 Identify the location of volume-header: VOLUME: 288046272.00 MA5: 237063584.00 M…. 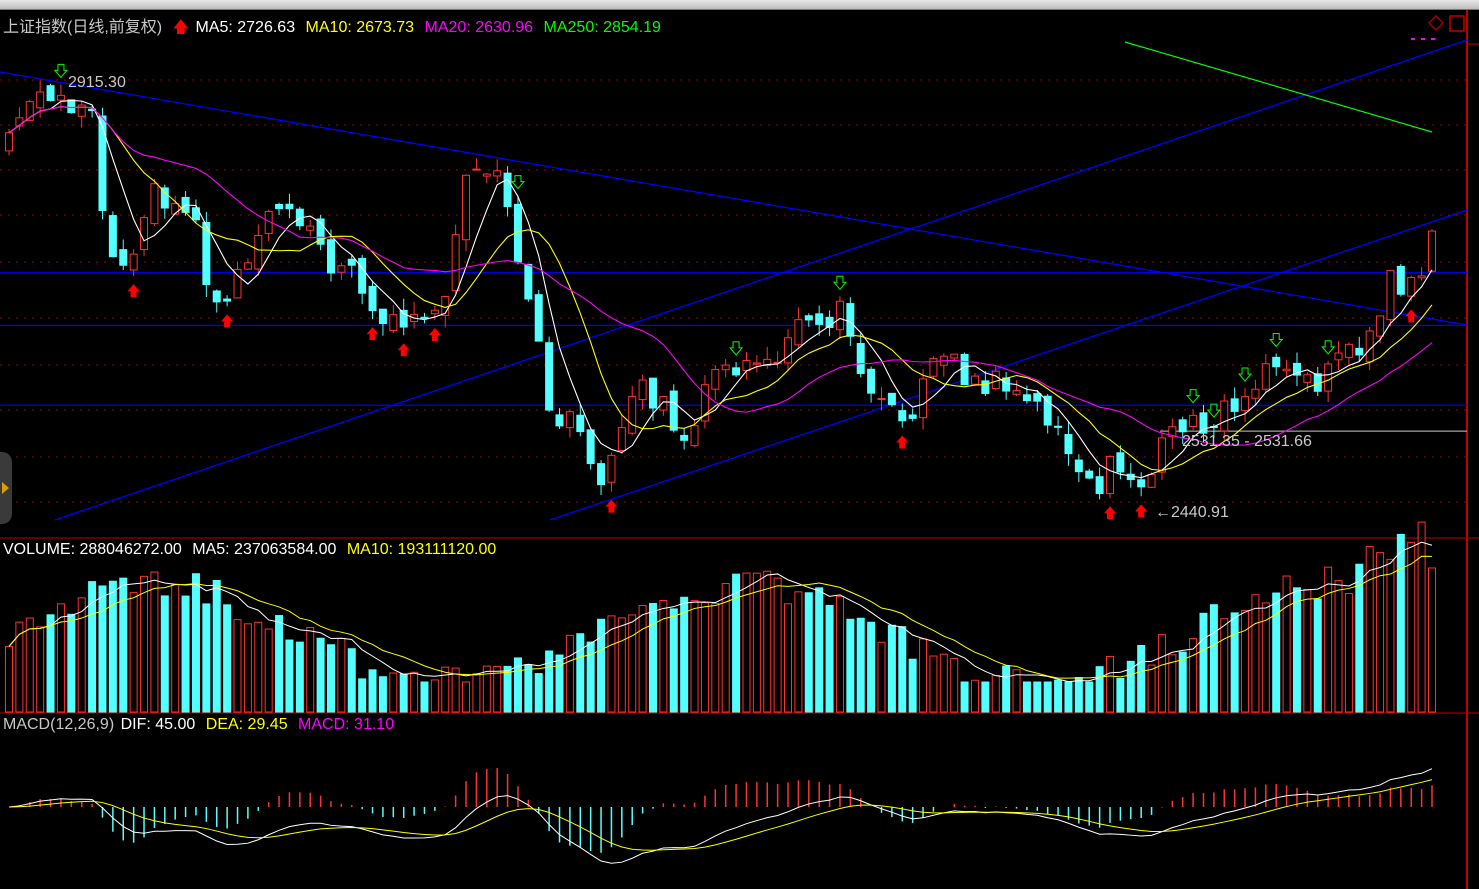
(252, 550).